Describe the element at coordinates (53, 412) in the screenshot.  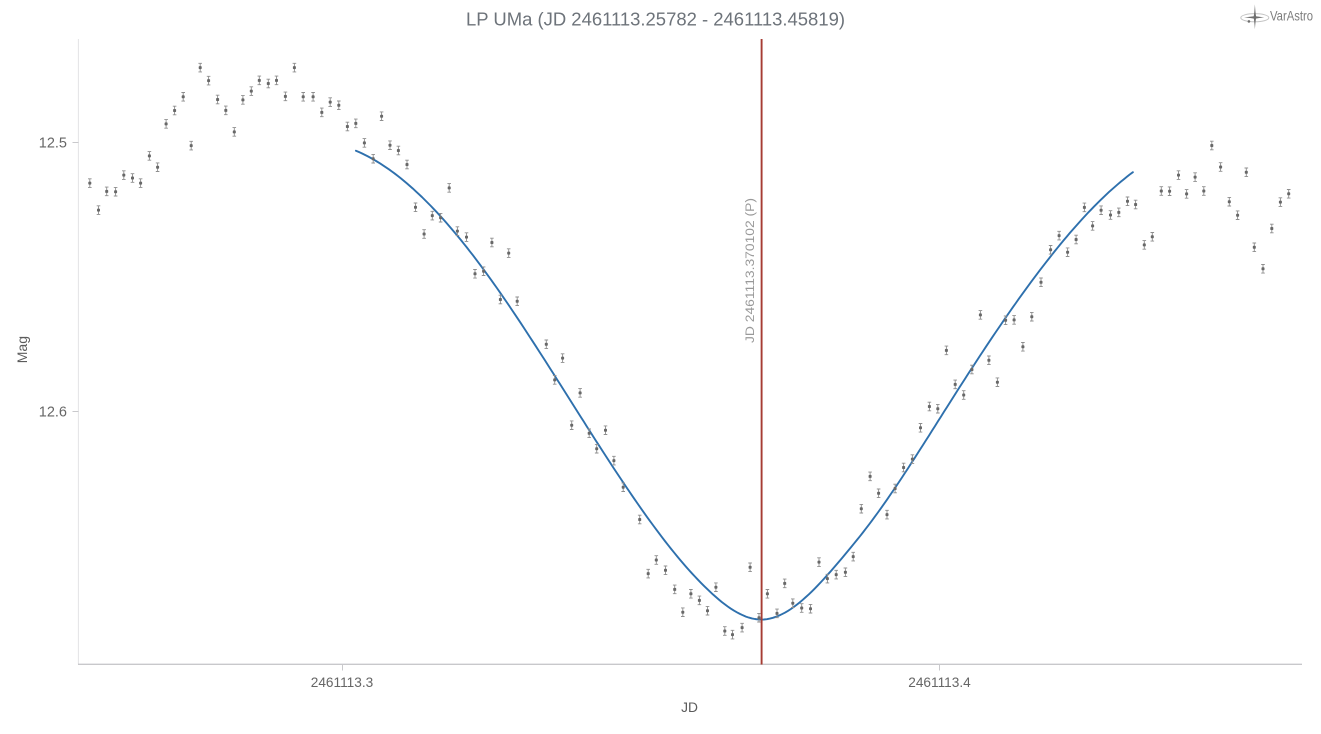
I see `svg-text: 12.6` at that location.